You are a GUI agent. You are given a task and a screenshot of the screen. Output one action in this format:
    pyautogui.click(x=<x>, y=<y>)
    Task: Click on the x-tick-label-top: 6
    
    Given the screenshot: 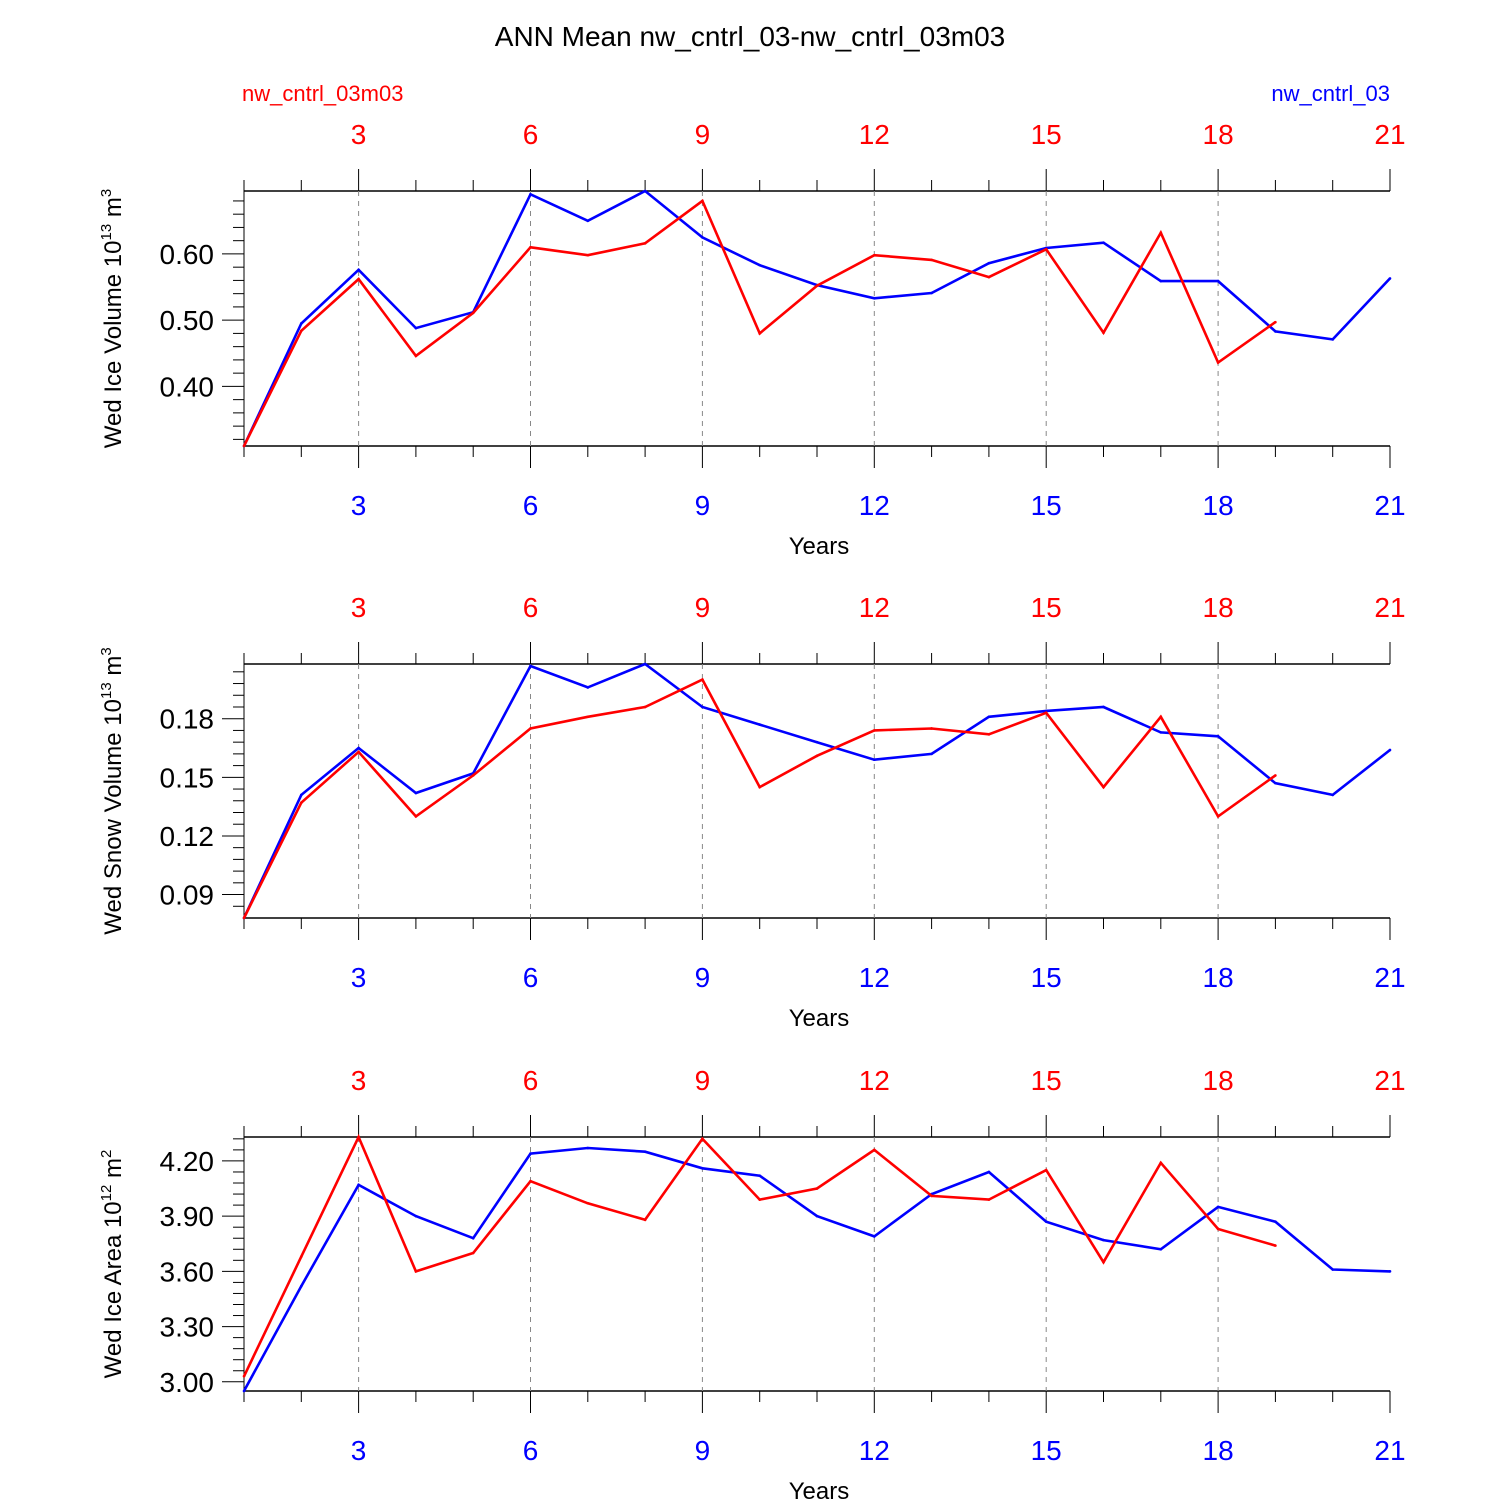 What is the action you would take?
    pyautogui.click(x=531, y=1080)
    